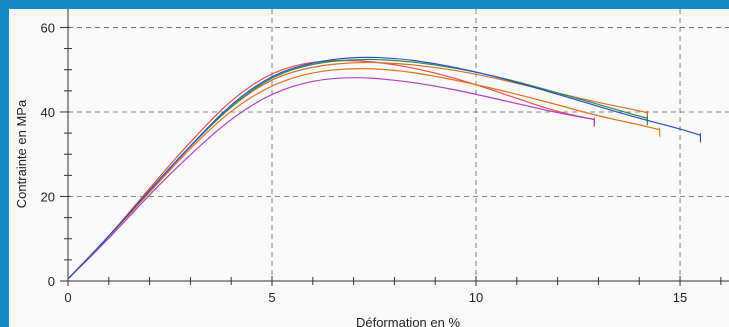  Describe the element at coordinates (48, 112) in the screenshot. I see `y-tick-label: 40` at that location.